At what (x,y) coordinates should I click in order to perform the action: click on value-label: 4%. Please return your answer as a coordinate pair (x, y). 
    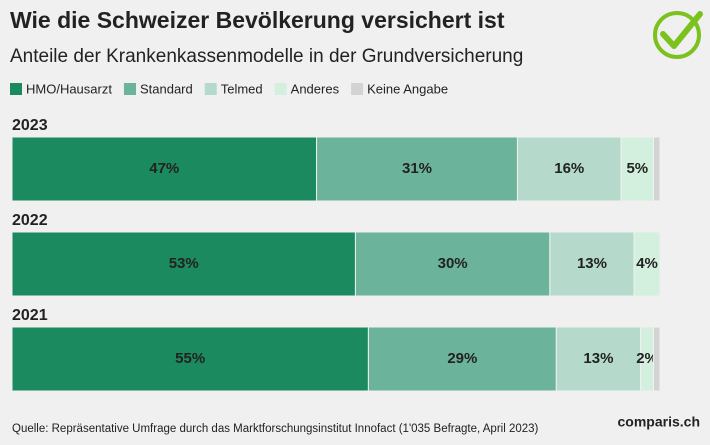
    Looking at the image, I should click on (647, 263).